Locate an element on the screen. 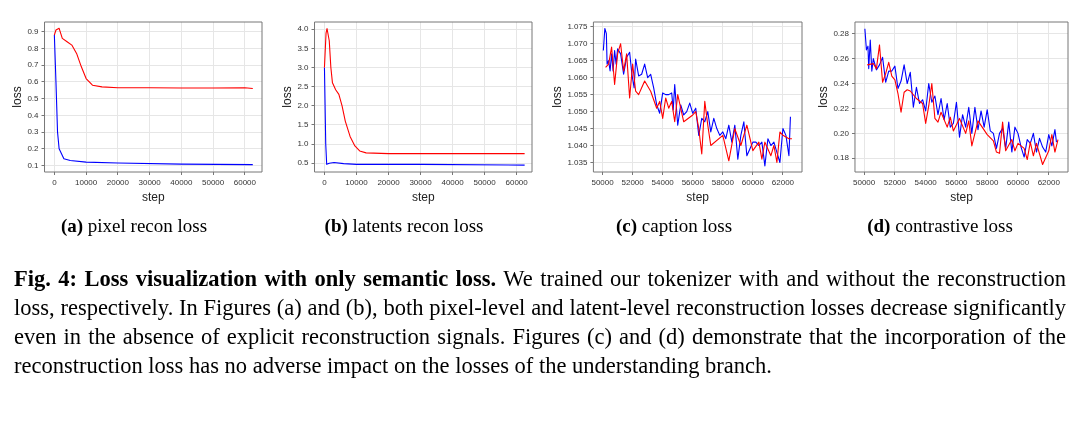 The width and height of the screenshot is (1079, 446). y-tick-label: 1.065 is located at coordinates (577, 60).